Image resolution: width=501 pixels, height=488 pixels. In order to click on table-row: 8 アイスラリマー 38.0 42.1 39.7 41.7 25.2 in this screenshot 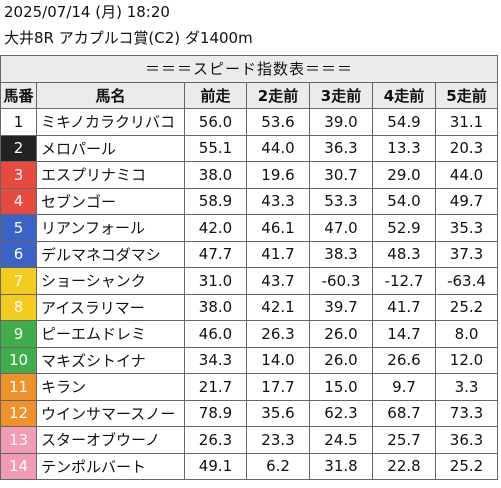, I will do `click(249, 307)`.